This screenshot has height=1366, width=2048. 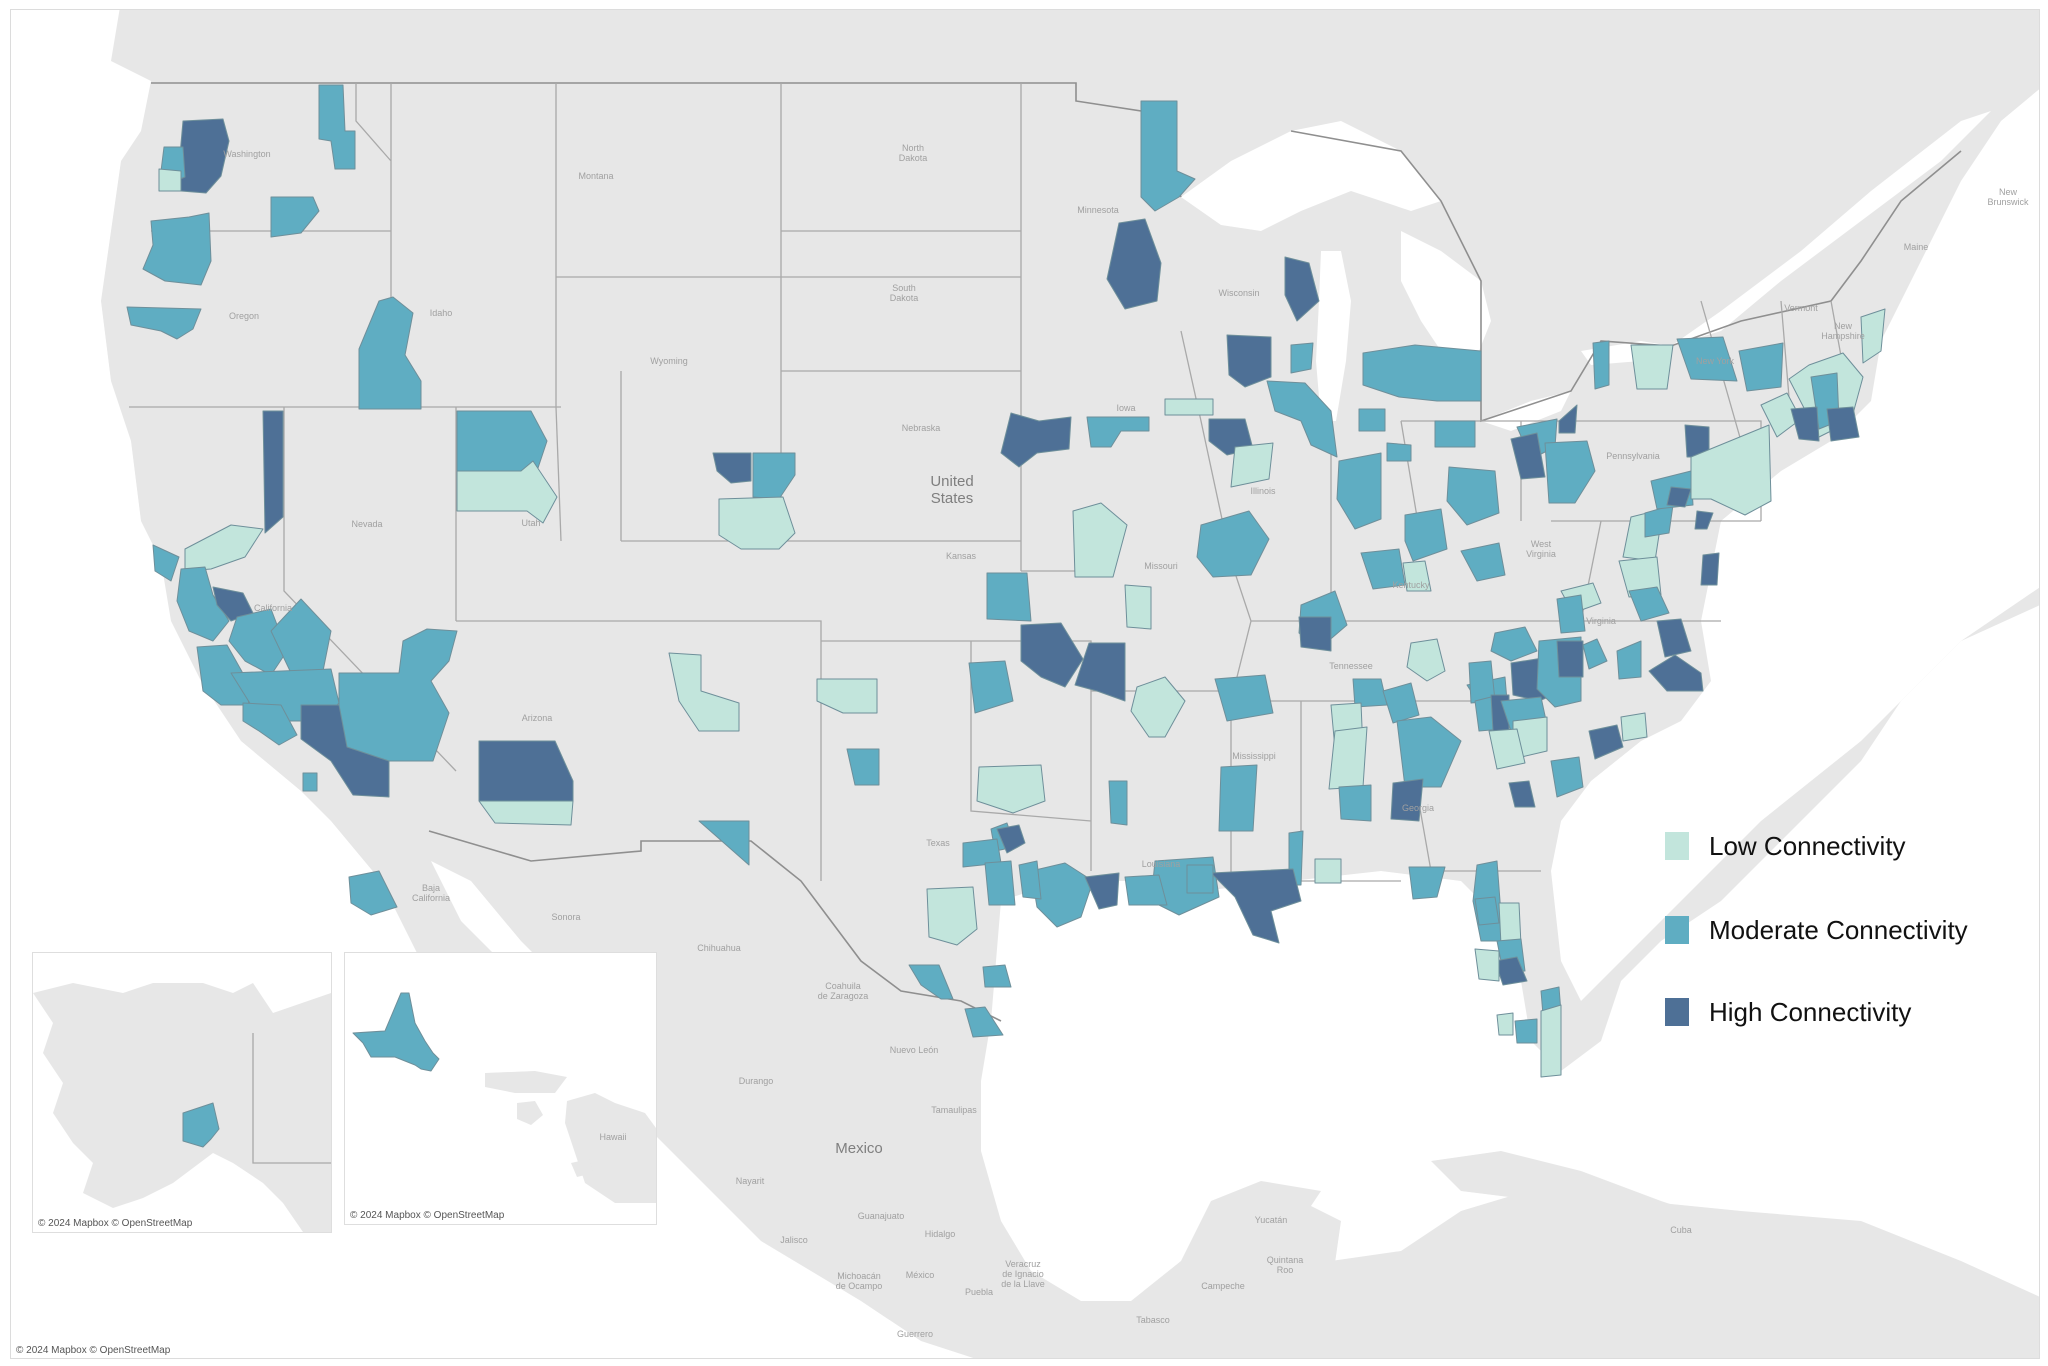 What do you see at coordinates (500, 1088) in the screenshot?
I see `hawaii-inset: Hawaii © 2024 Mapbox © OpenStreetMap` at bounding box center [500, 1088].